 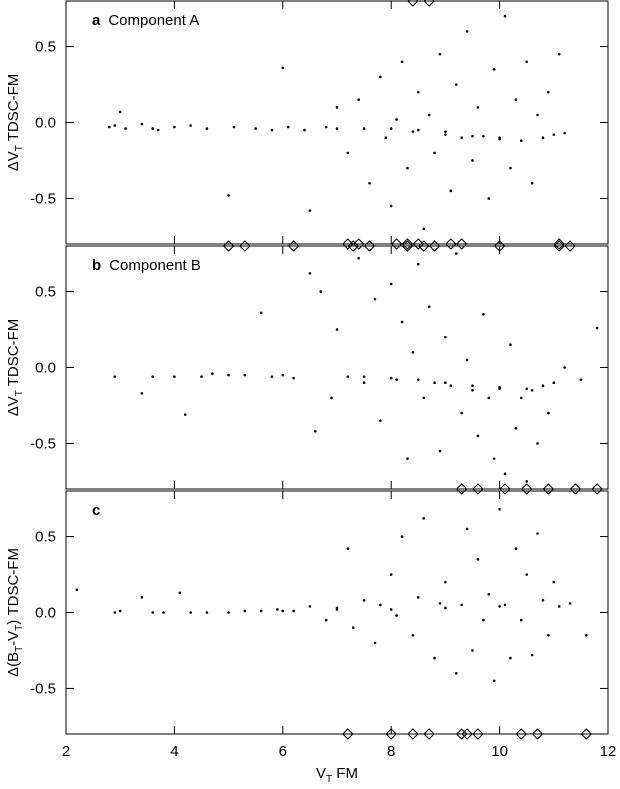 I want to click on label-part: ΔV, so click(x=13, y=161).